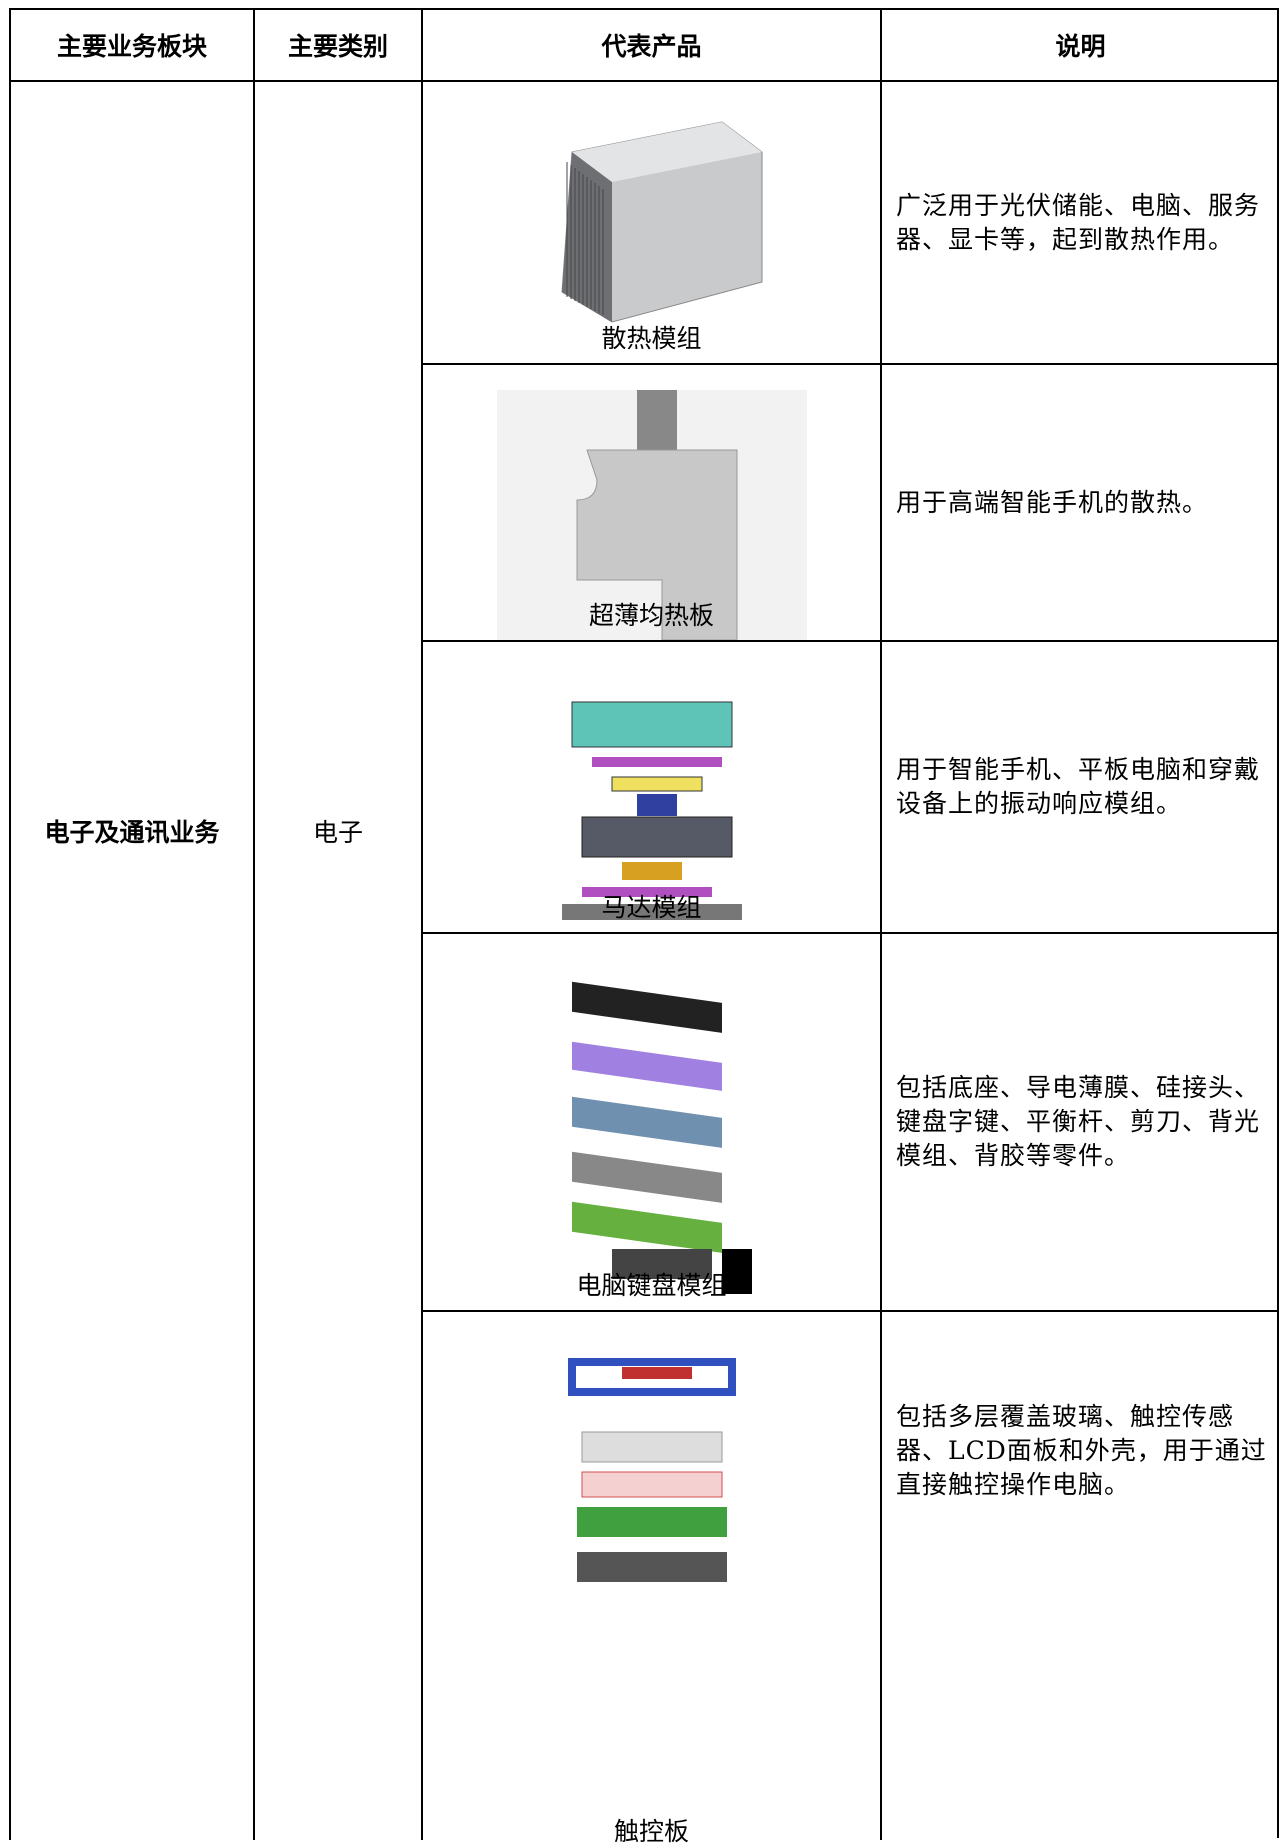 This screenshot has height=1848, width=1285. What do you see at coordinates (337, 44) in the screenshot?
I see `header-cell: 主要类别` at bounding box center [337, 44].